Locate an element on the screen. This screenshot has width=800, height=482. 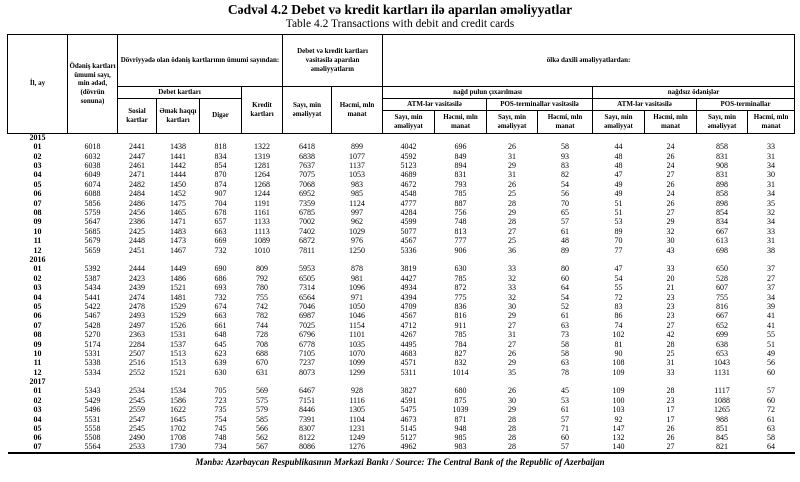
data-cell: 657 is located at coordinates (220, 222).